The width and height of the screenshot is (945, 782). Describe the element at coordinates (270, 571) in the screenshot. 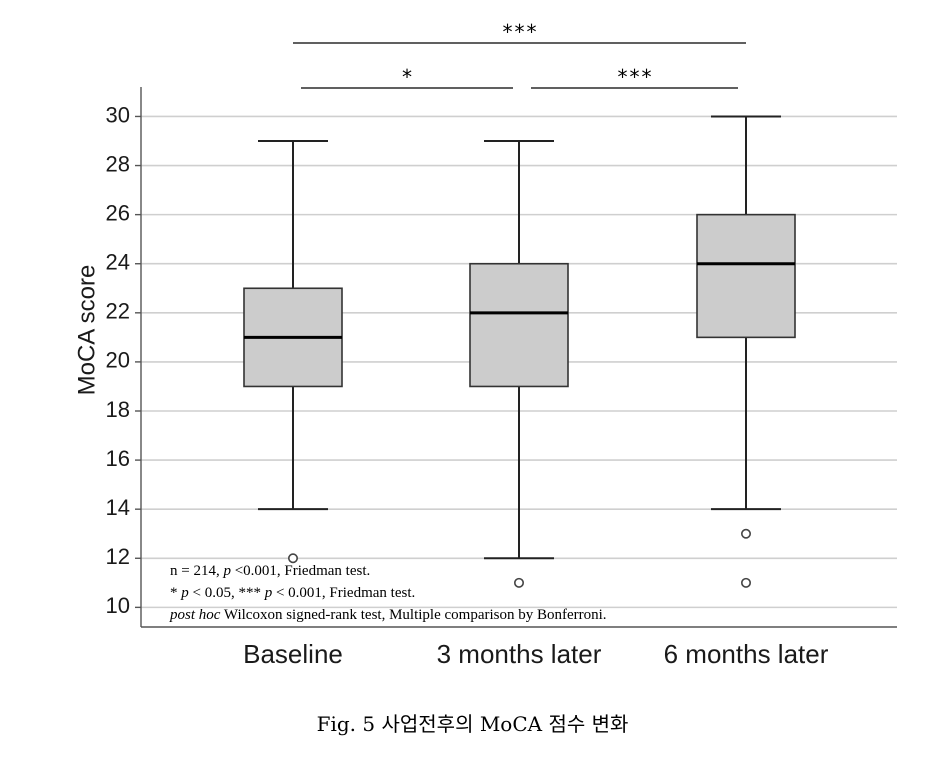

I see `note-line-1: n = 214, p <0.001, Friedman test.` at that location.